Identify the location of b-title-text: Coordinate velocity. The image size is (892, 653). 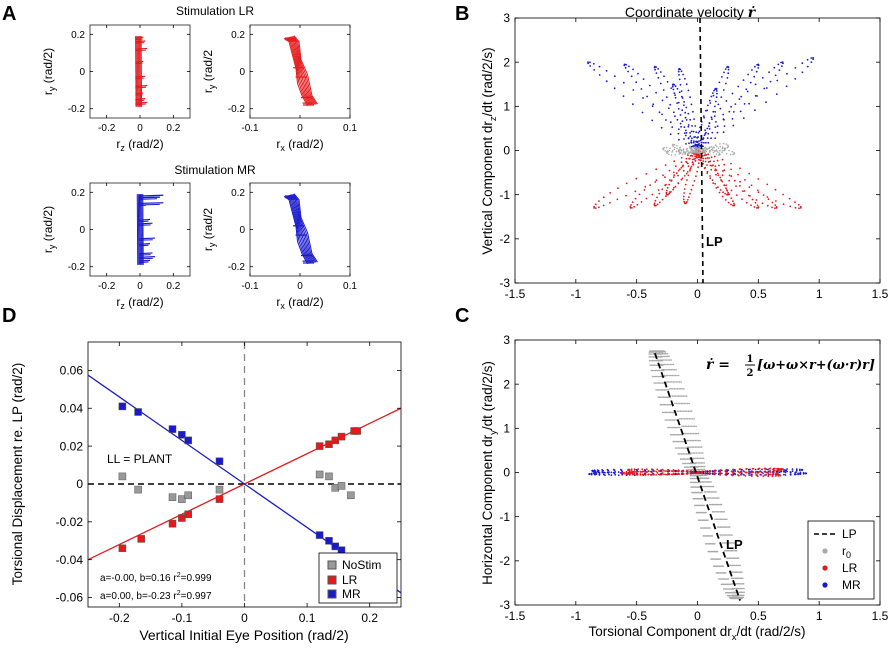
(684, 12).